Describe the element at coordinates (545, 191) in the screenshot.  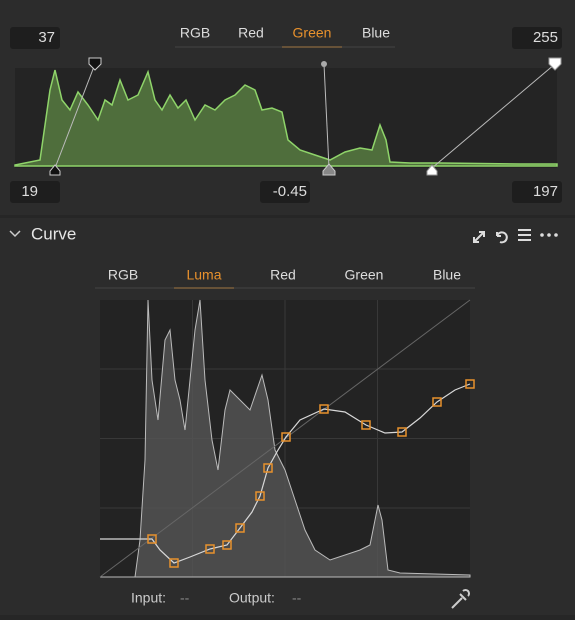
I see `output-white: 197` at that location.